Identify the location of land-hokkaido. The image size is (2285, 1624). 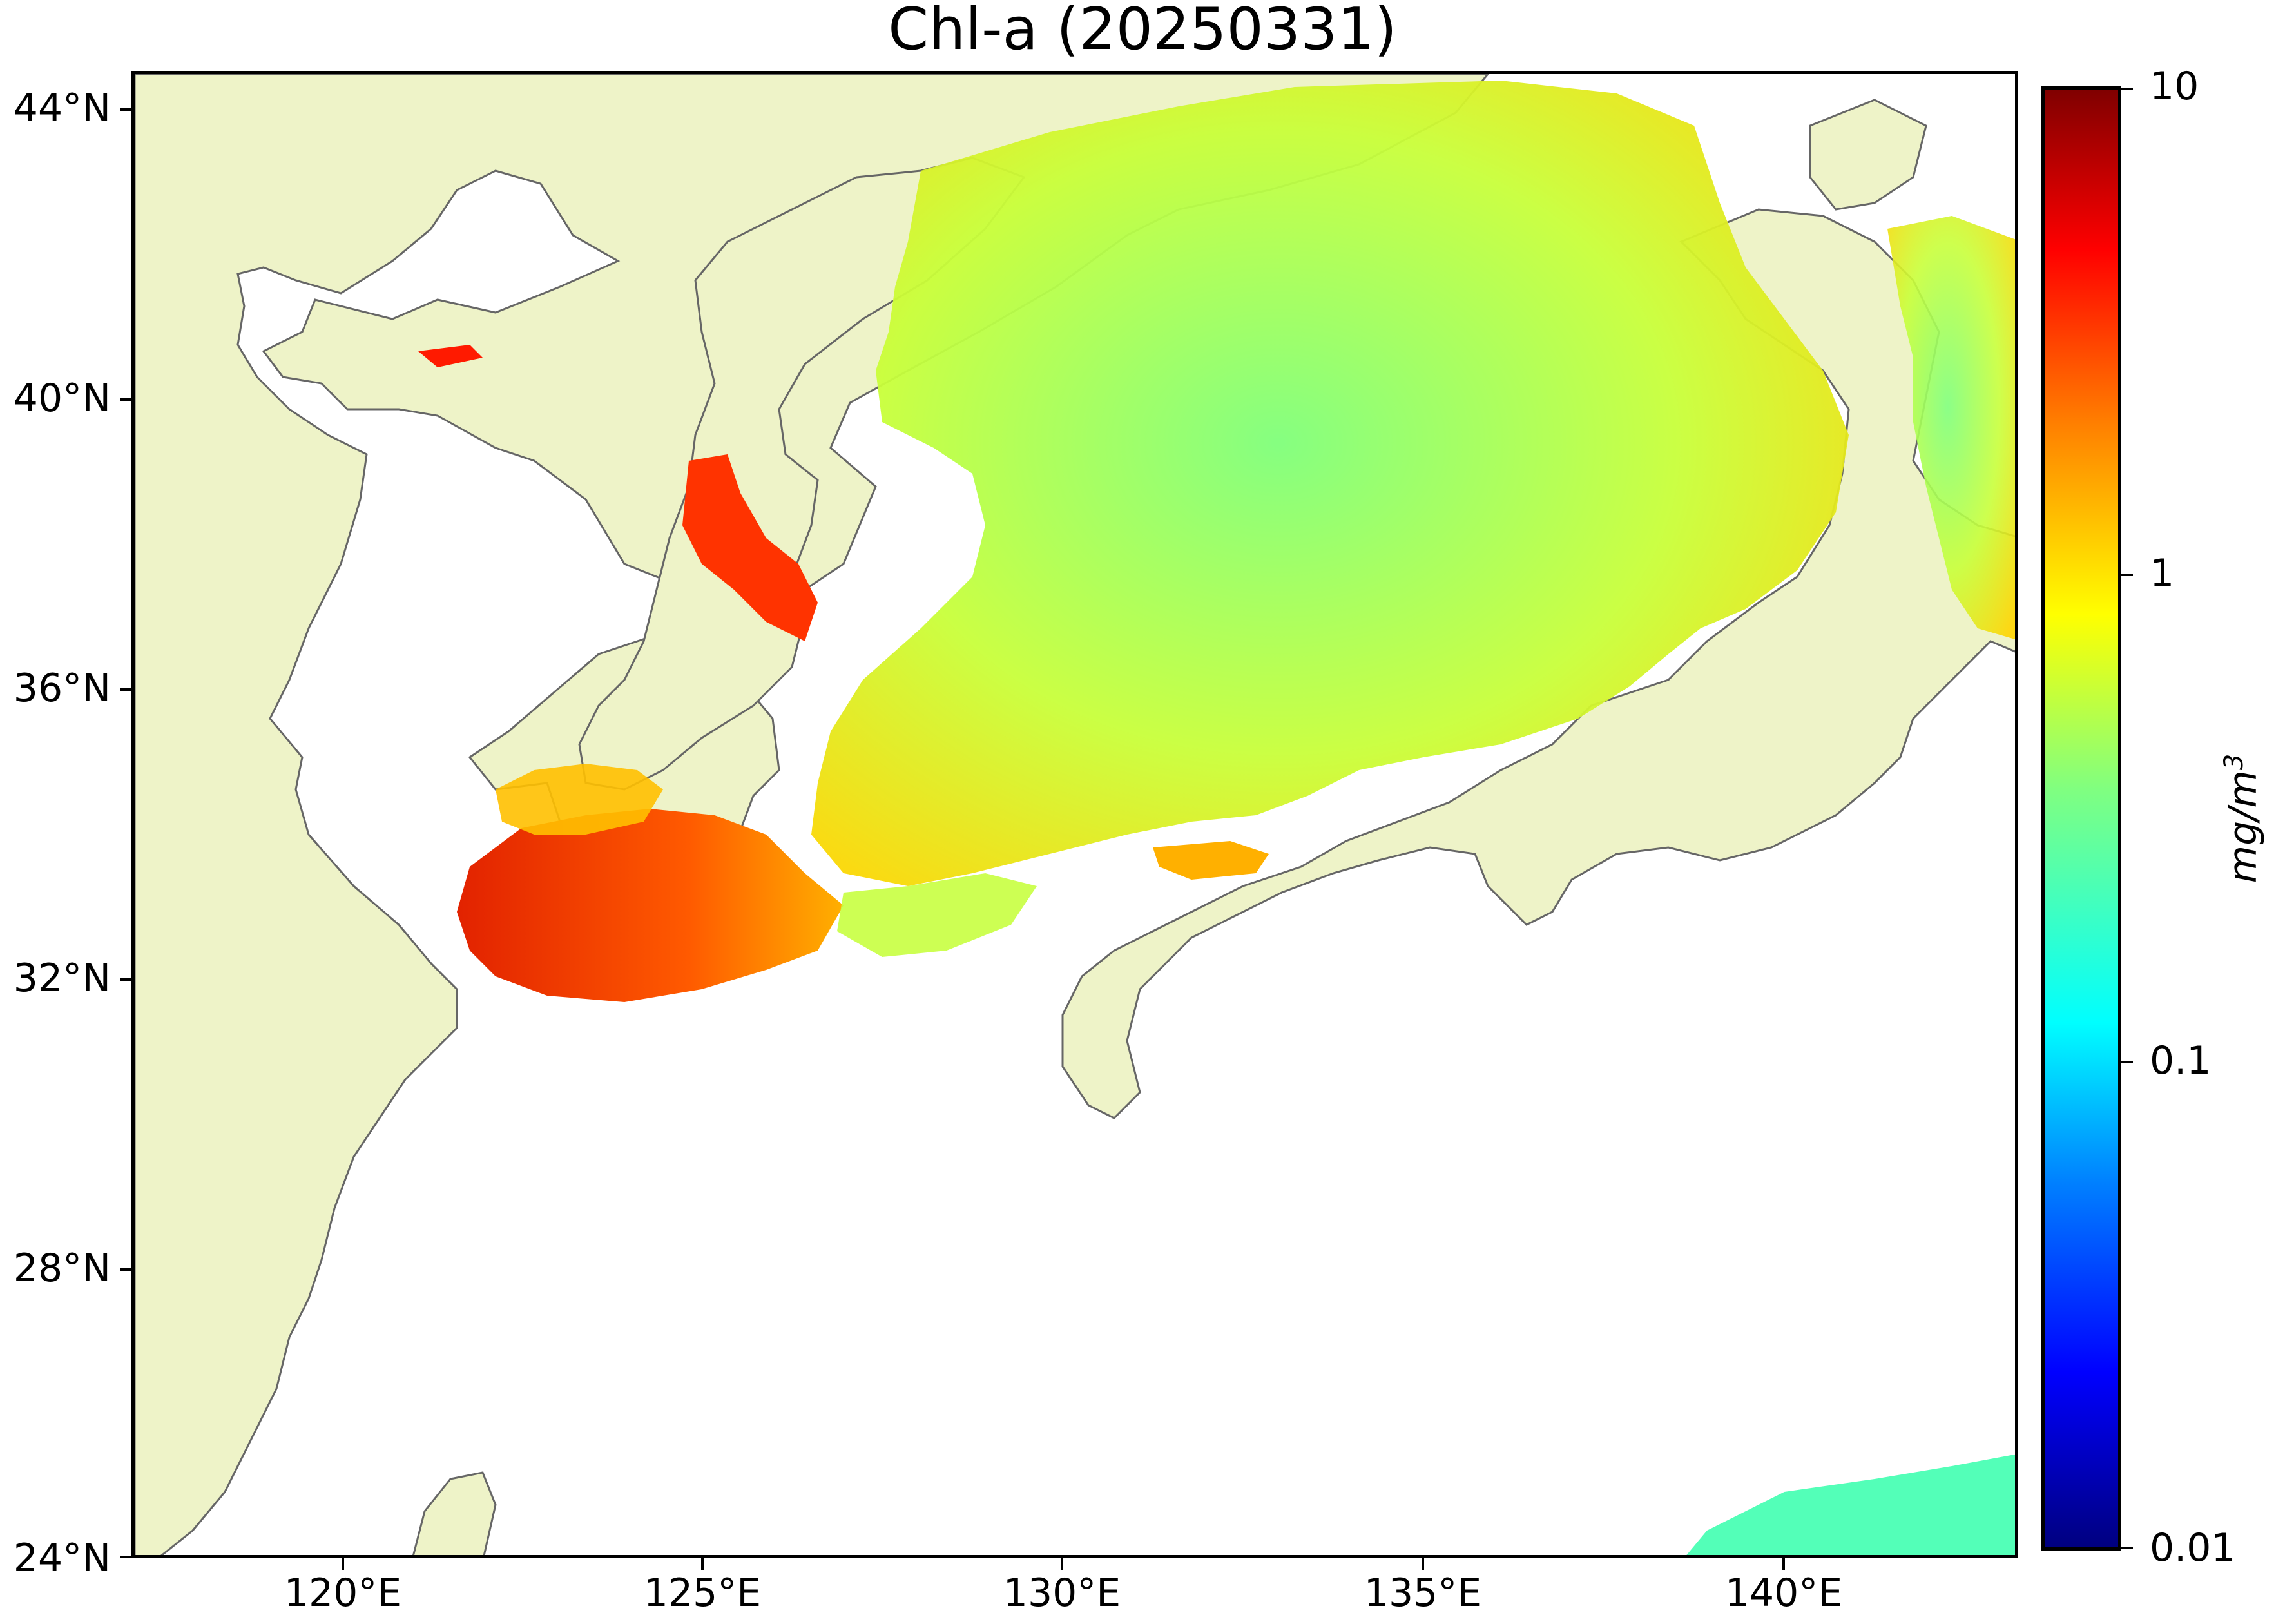
(1868, 155).